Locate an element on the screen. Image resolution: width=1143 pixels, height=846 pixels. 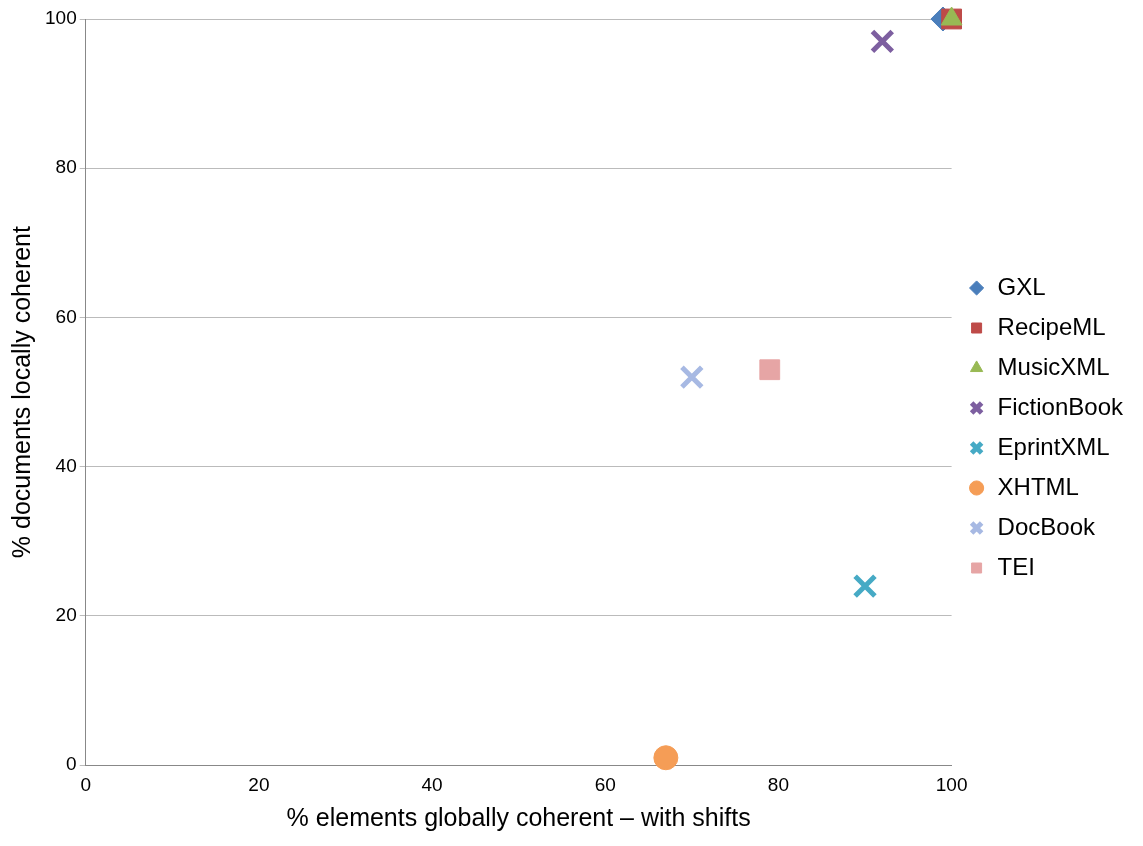
y-tick-label: 20 is located at coordinates (66, 615).